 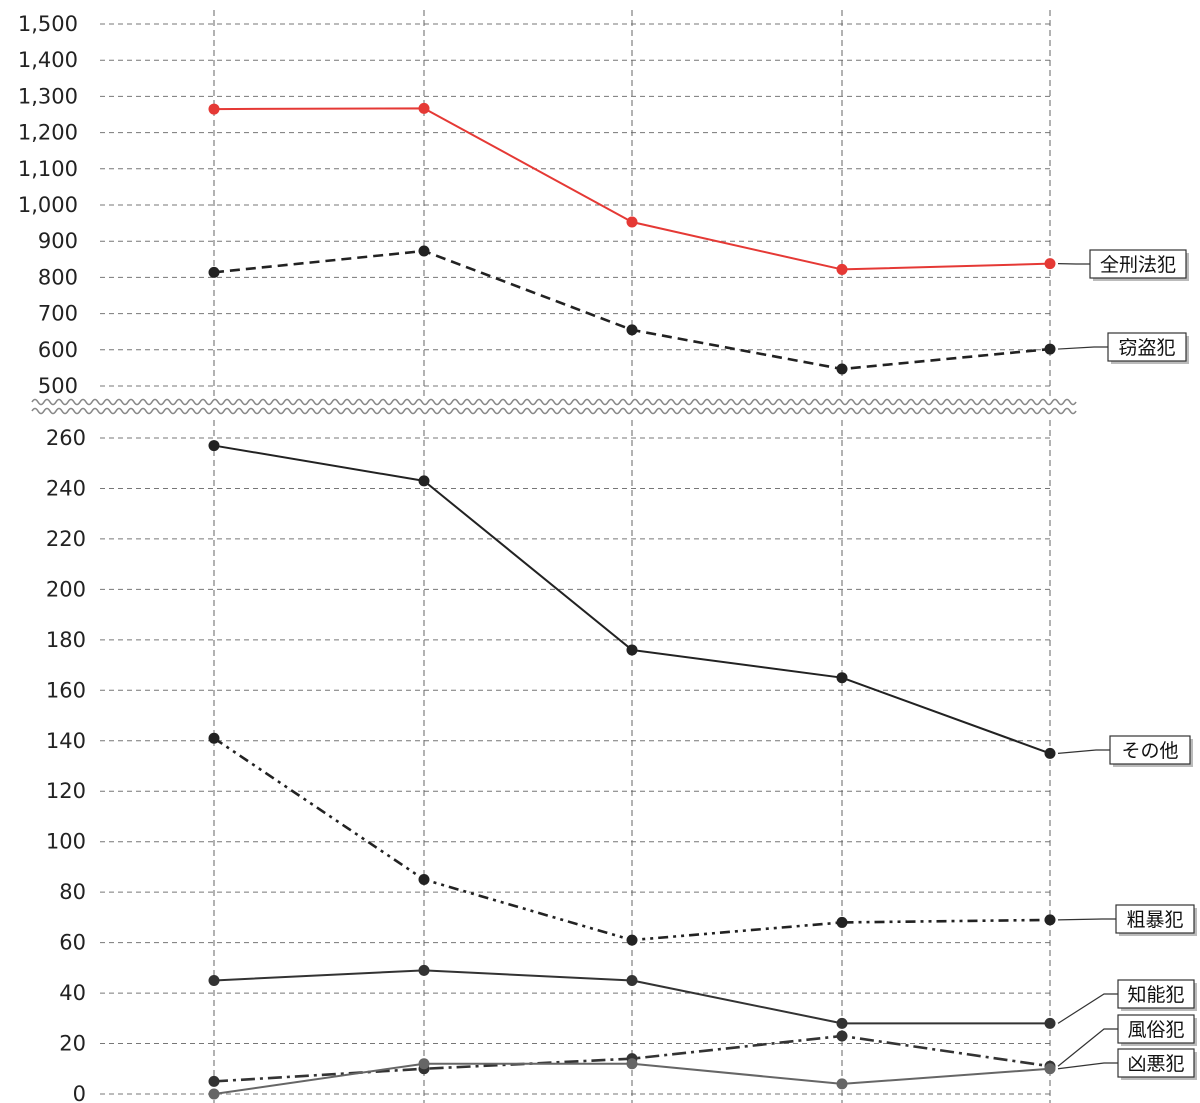 I want to click on series-label: 知能犯, so click(x=1127, y=1001).